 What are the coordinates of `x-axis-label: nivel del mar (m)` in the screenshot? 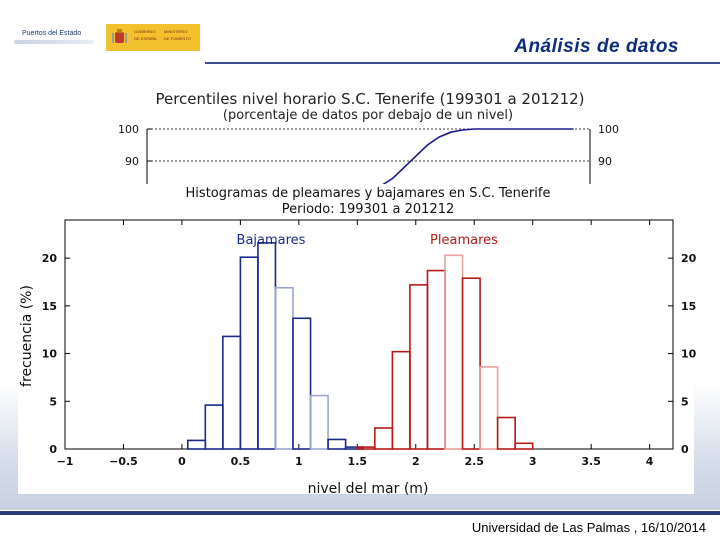 It's located at (368, 489).